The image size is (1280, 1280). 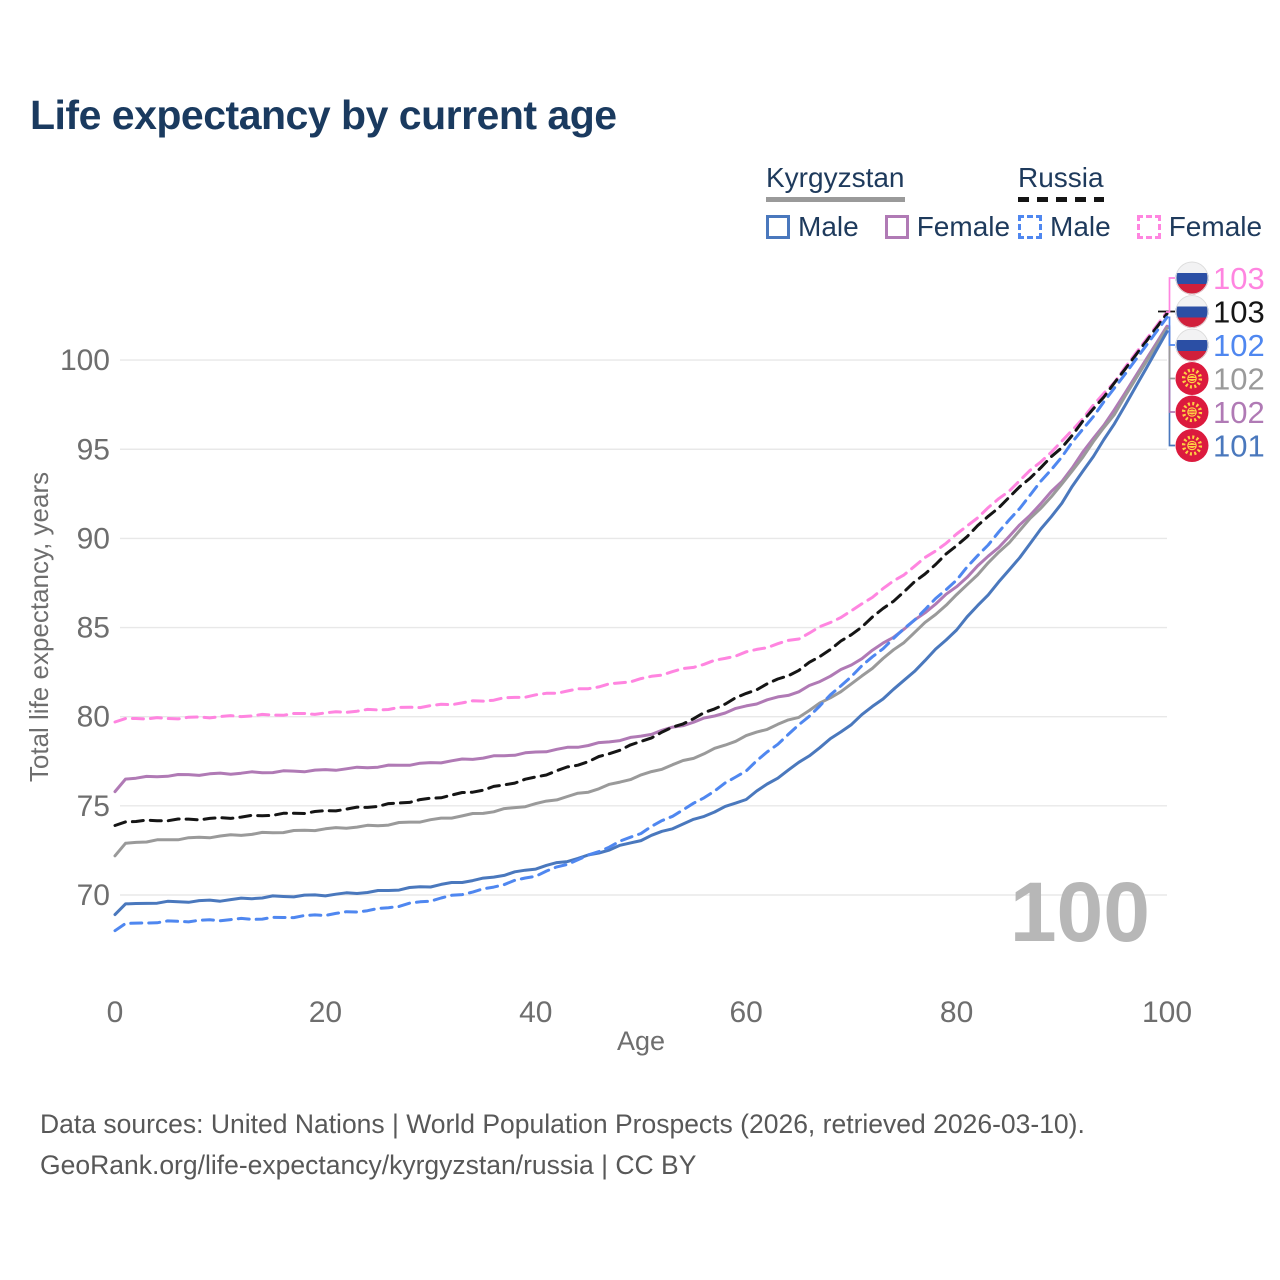 I want to click on end-connector-kyrgyzstan-female, so click(x=1170, y=369).